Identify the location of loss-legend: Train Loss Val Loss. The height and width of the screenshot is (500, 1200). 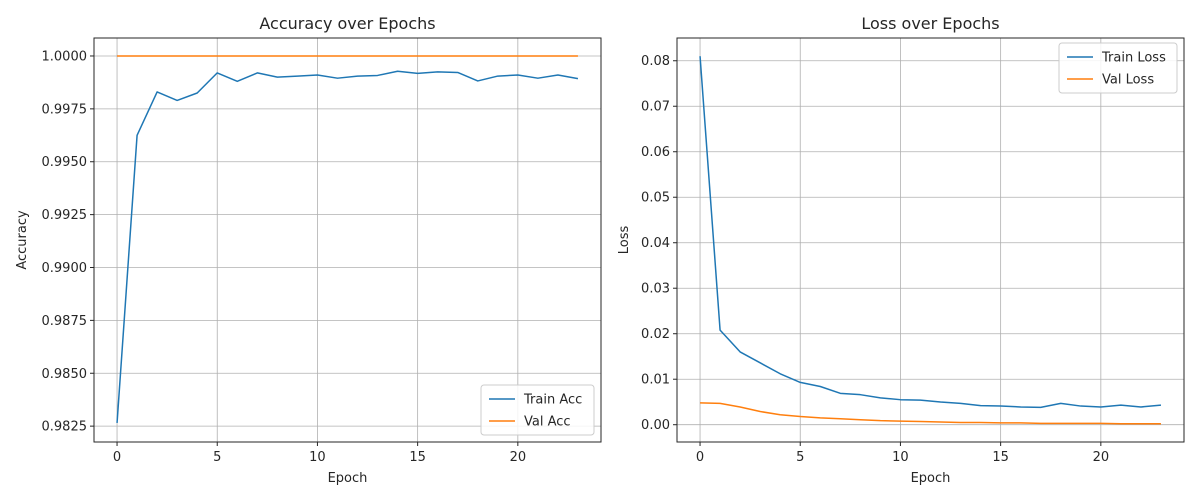
(1118, 68).